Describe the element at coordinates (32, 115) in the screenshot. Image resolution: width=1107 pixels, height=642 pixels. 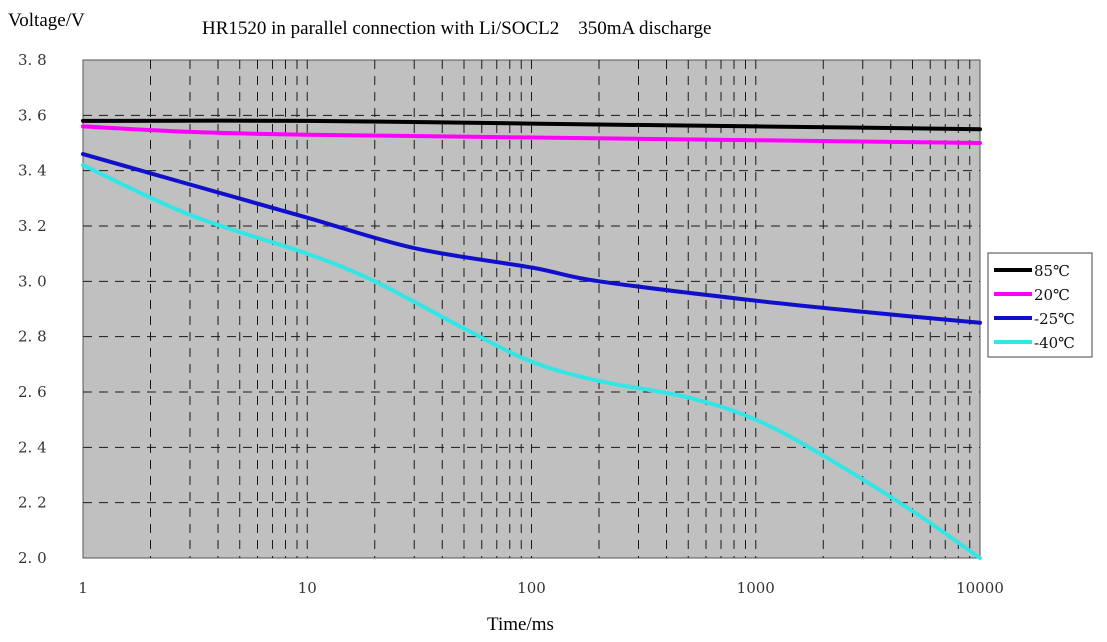
I see `y-tick-label: 3. 6` at that location.